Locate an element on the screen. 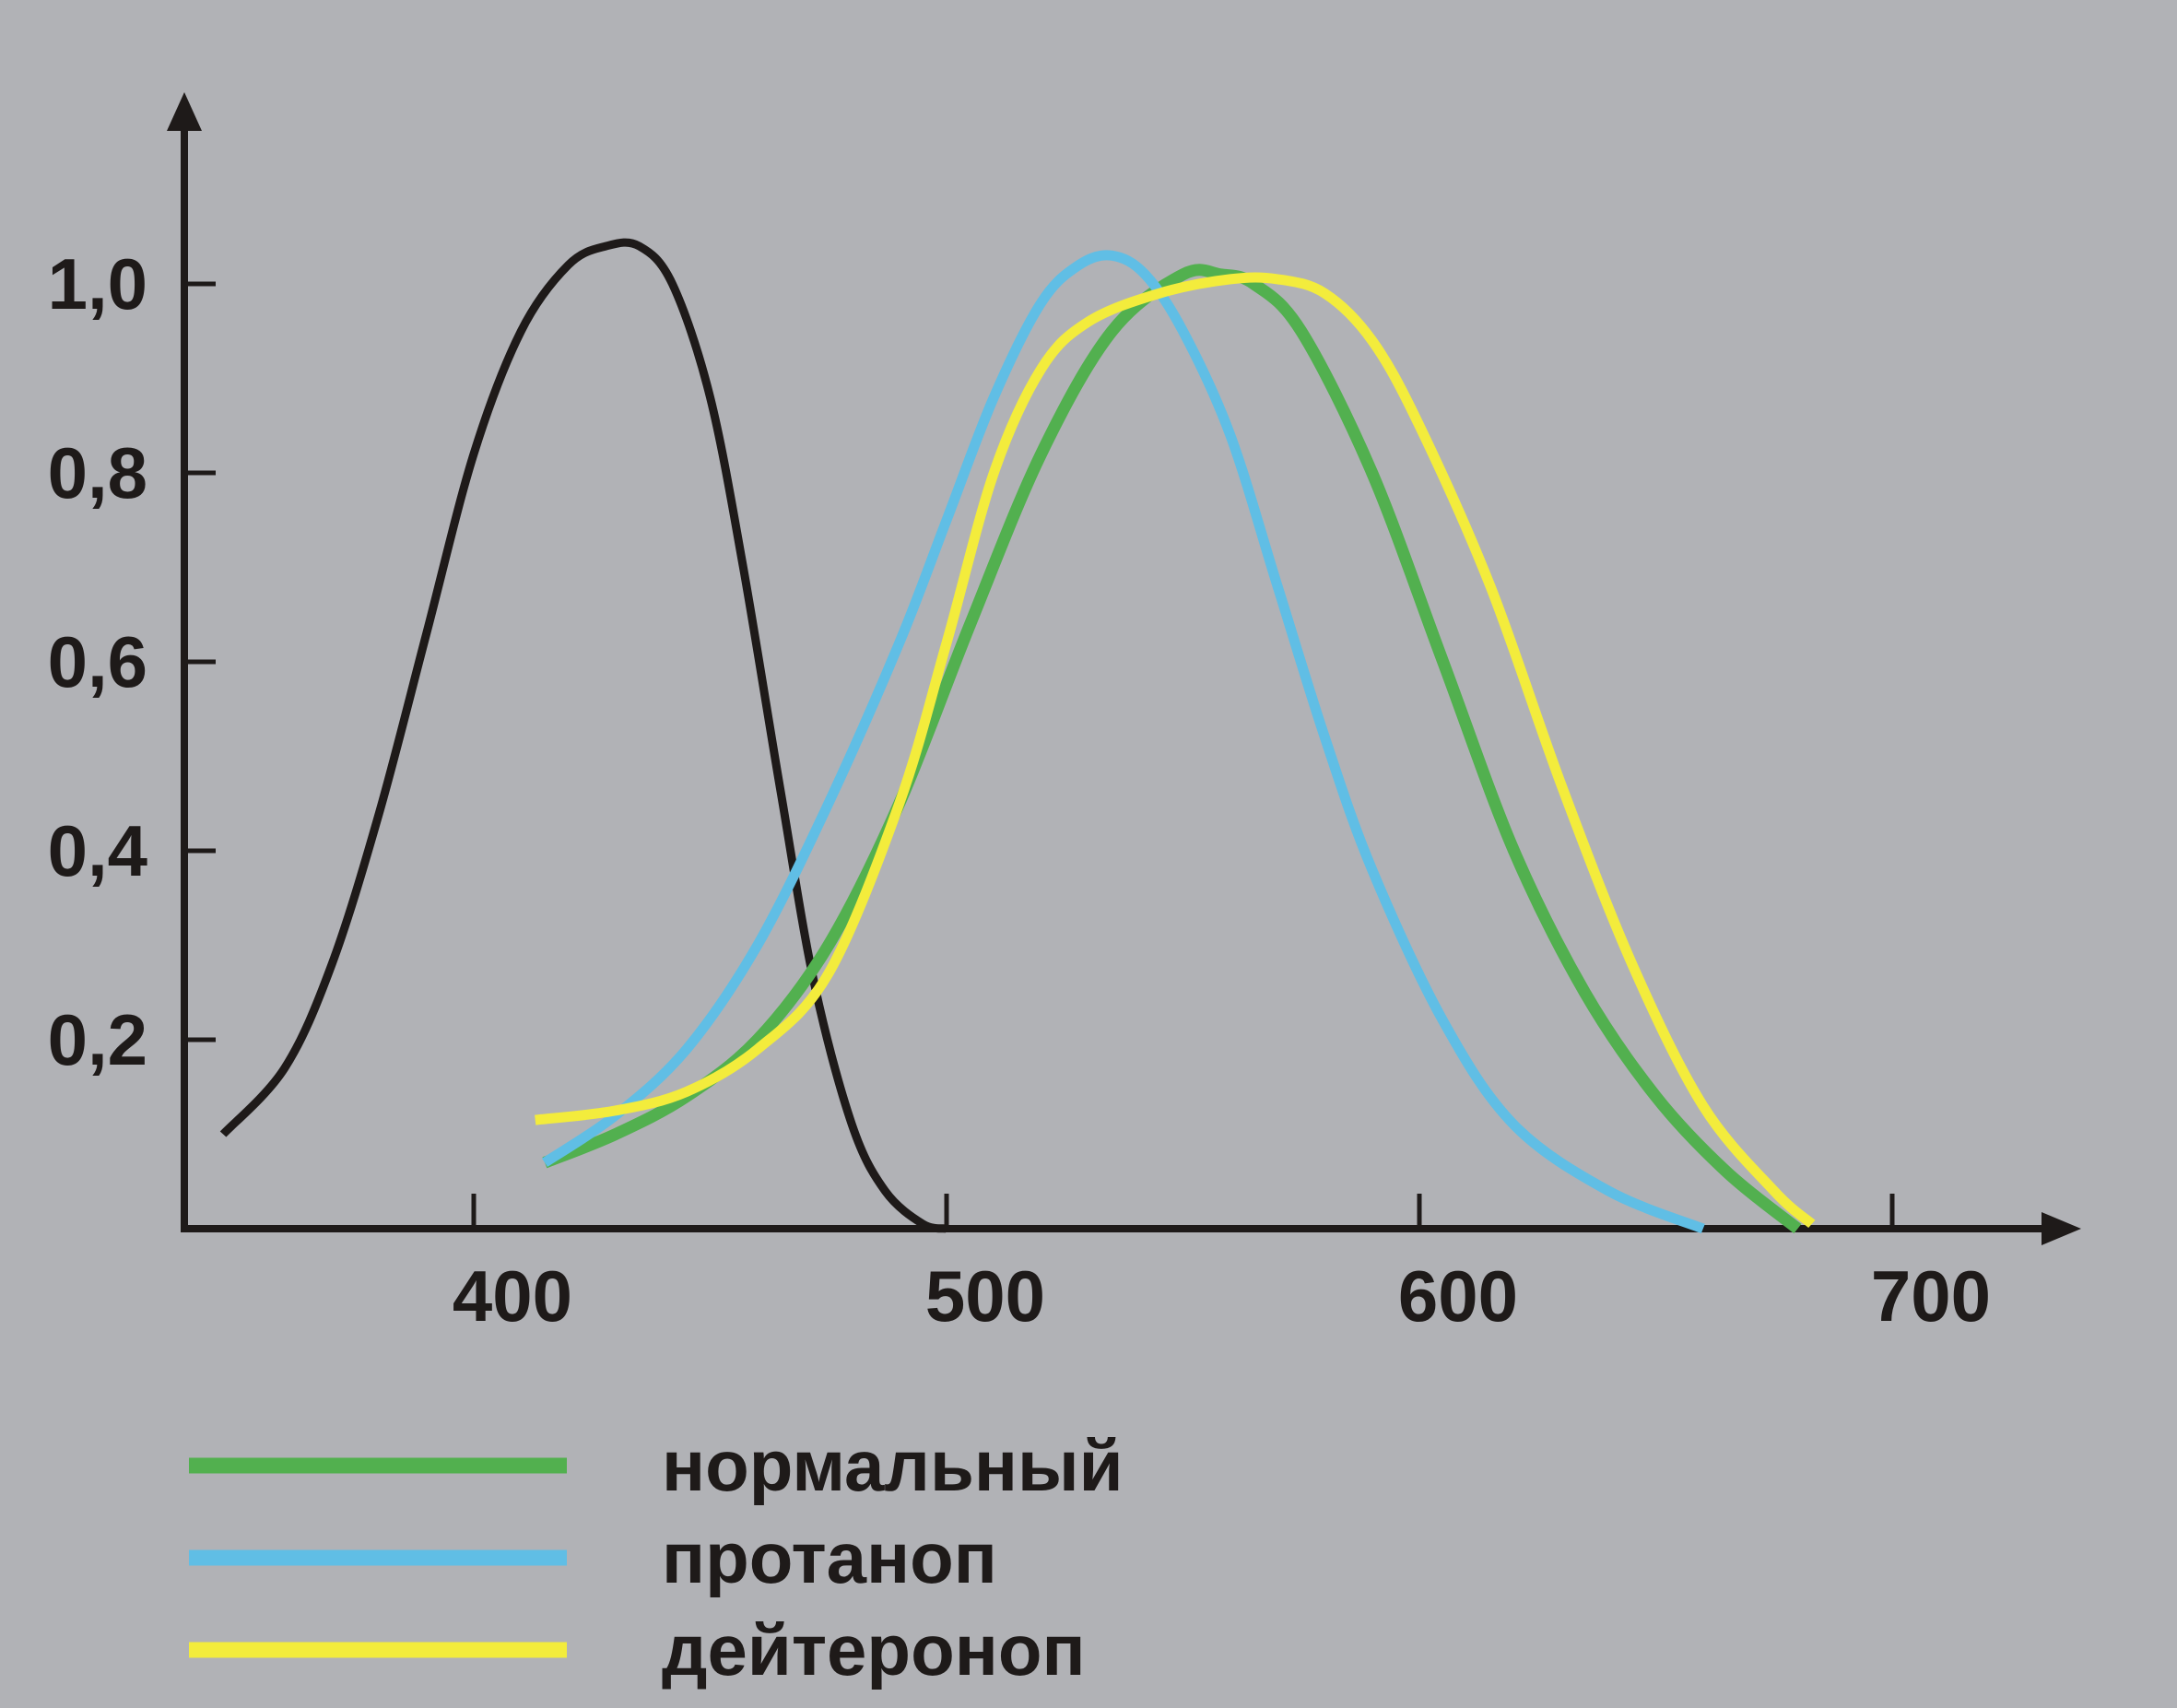  legend-item-normal: нормальный is located at coordinates (656, 1465).